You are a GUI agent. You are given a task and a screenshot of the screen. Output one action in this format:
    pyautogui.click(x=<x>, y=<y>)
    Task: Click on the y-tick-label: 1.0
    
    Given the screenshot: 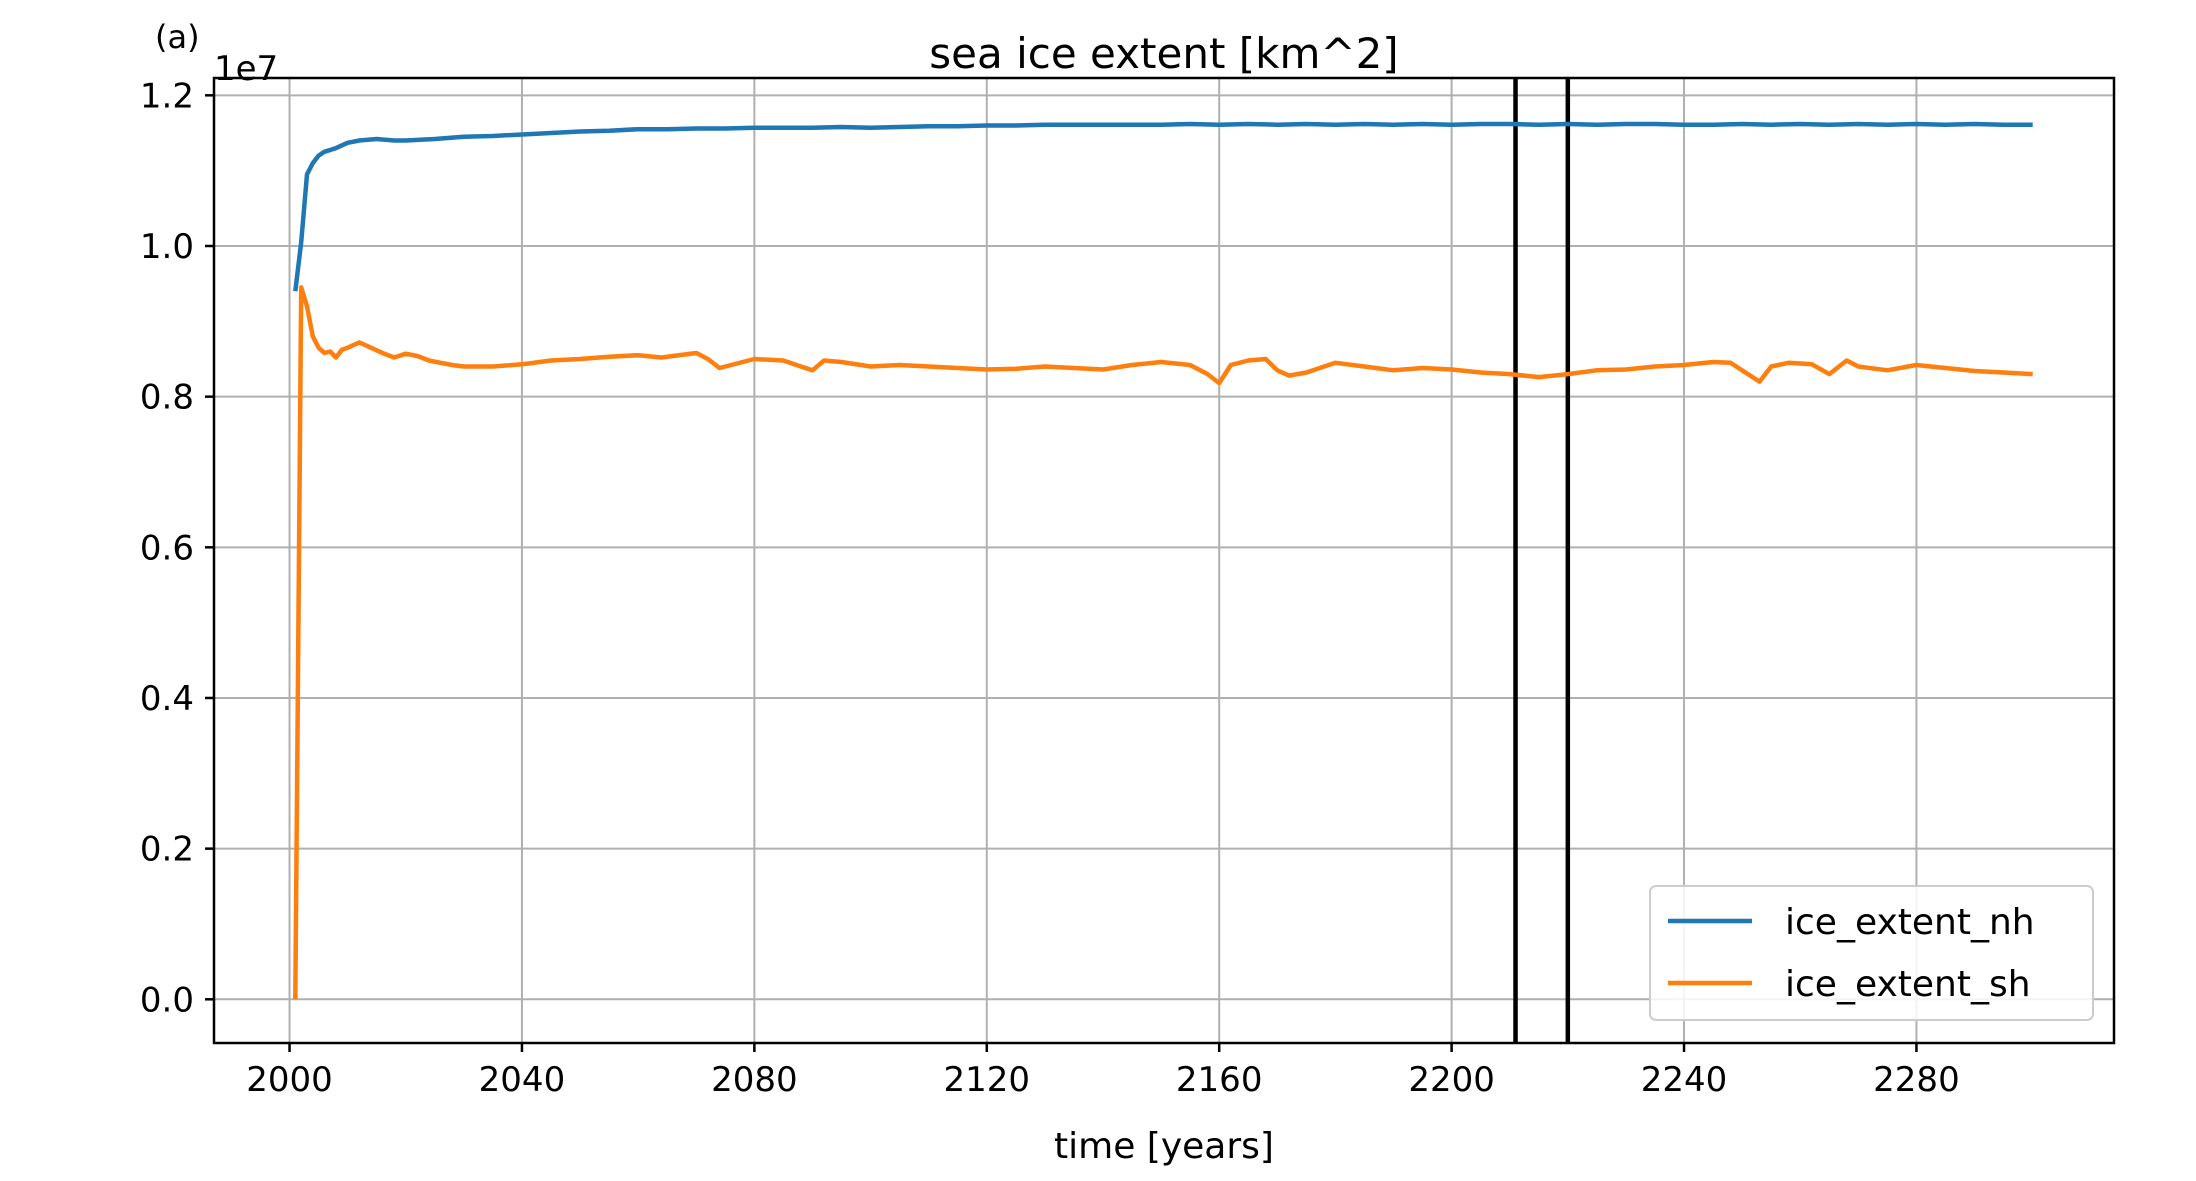 What is the action you would take?
    pyautogui.click(x=167, y=247)
    